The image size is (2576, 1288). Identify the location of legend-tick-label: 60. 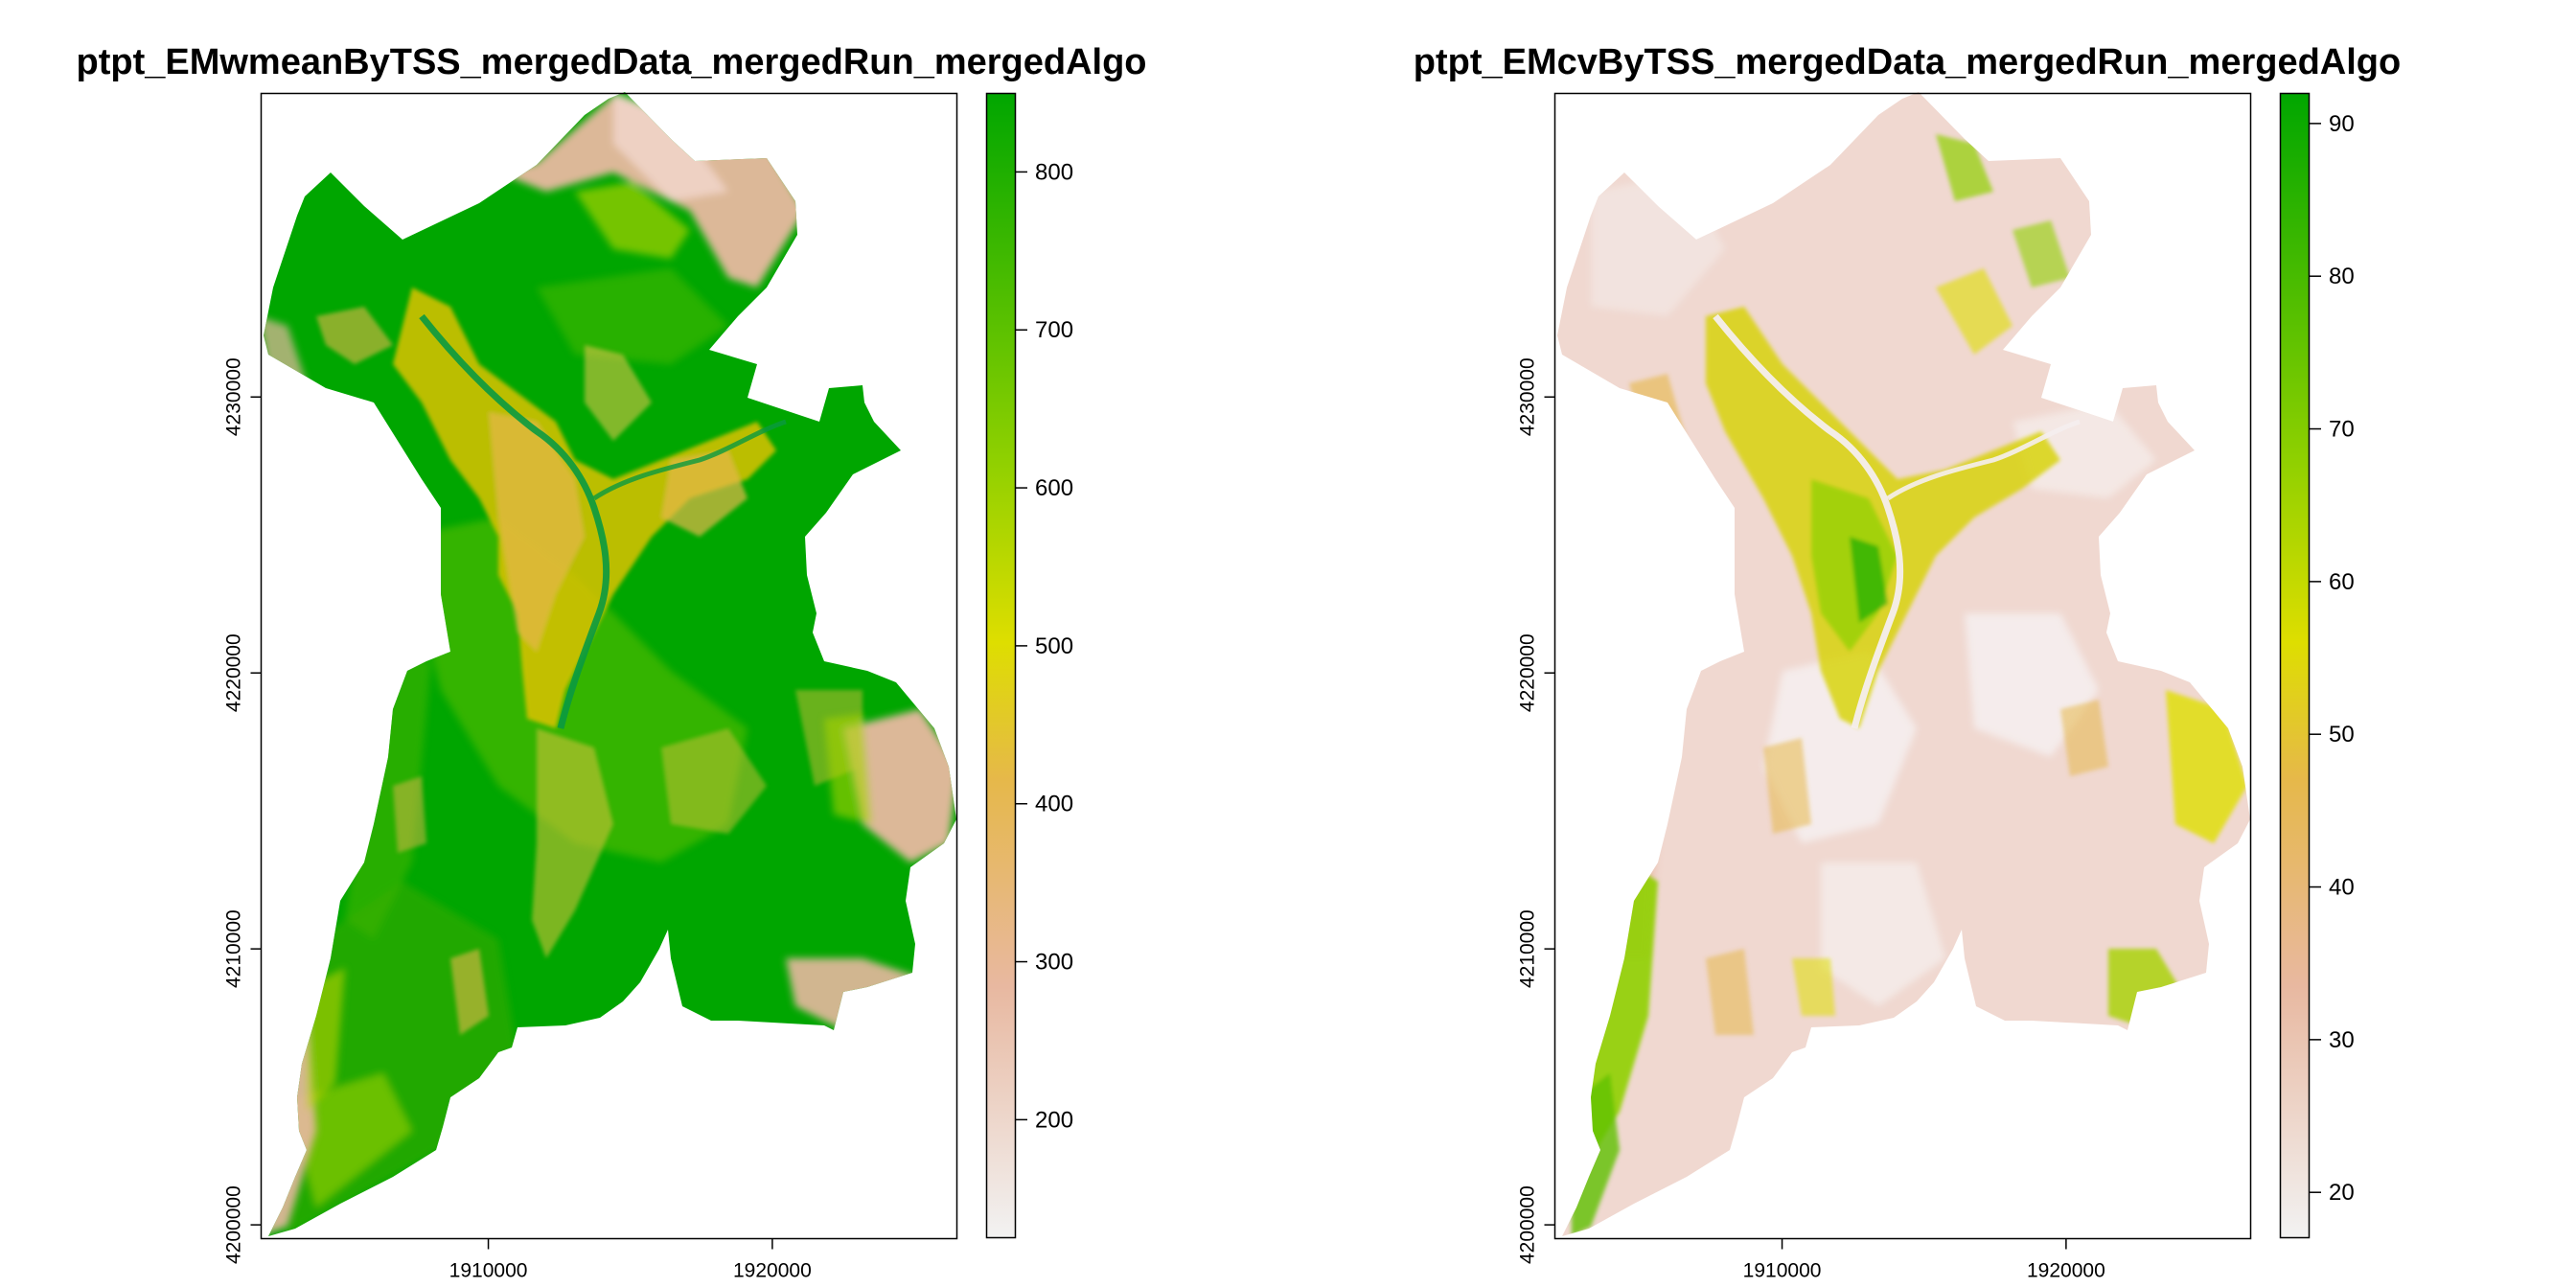
(2342, 582).